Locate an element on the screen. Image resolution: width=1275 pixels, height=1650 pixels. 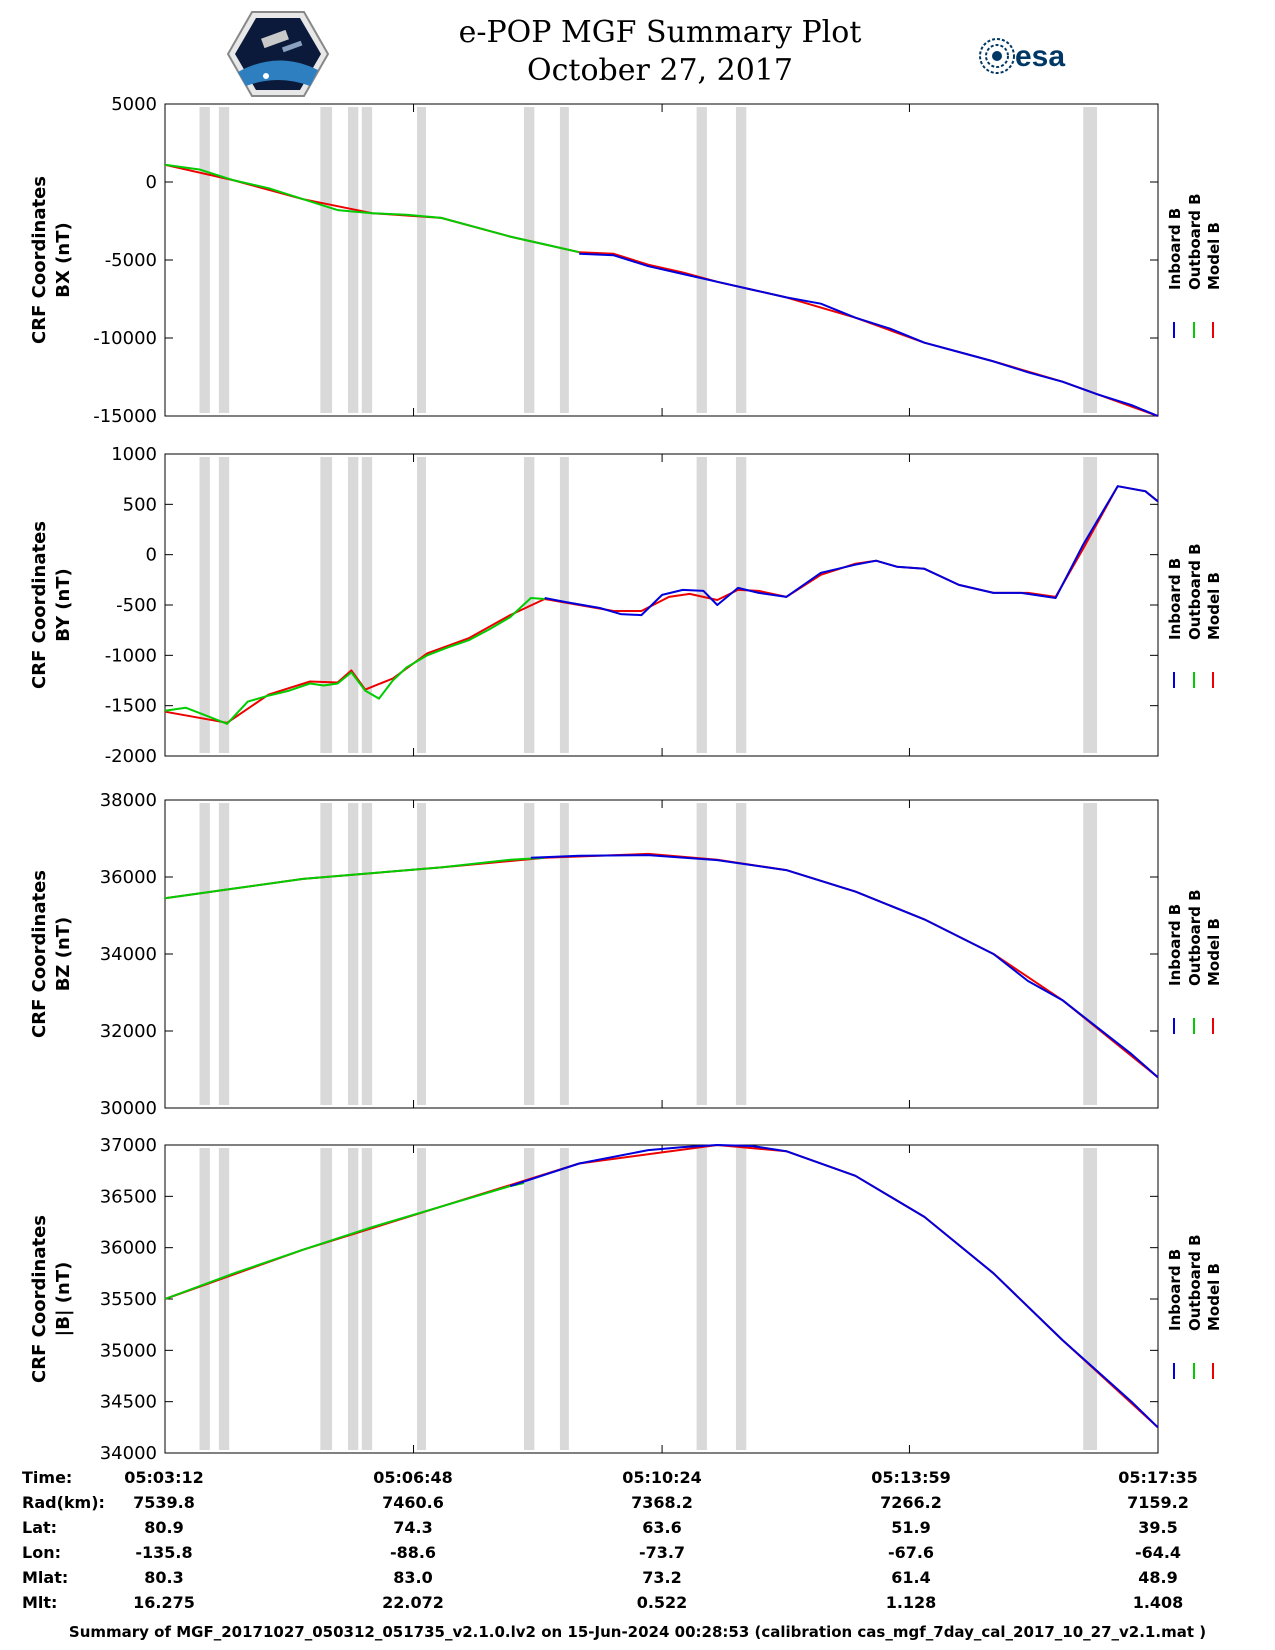
ephem-label: Lon: is located at coordinates (41, 1552).